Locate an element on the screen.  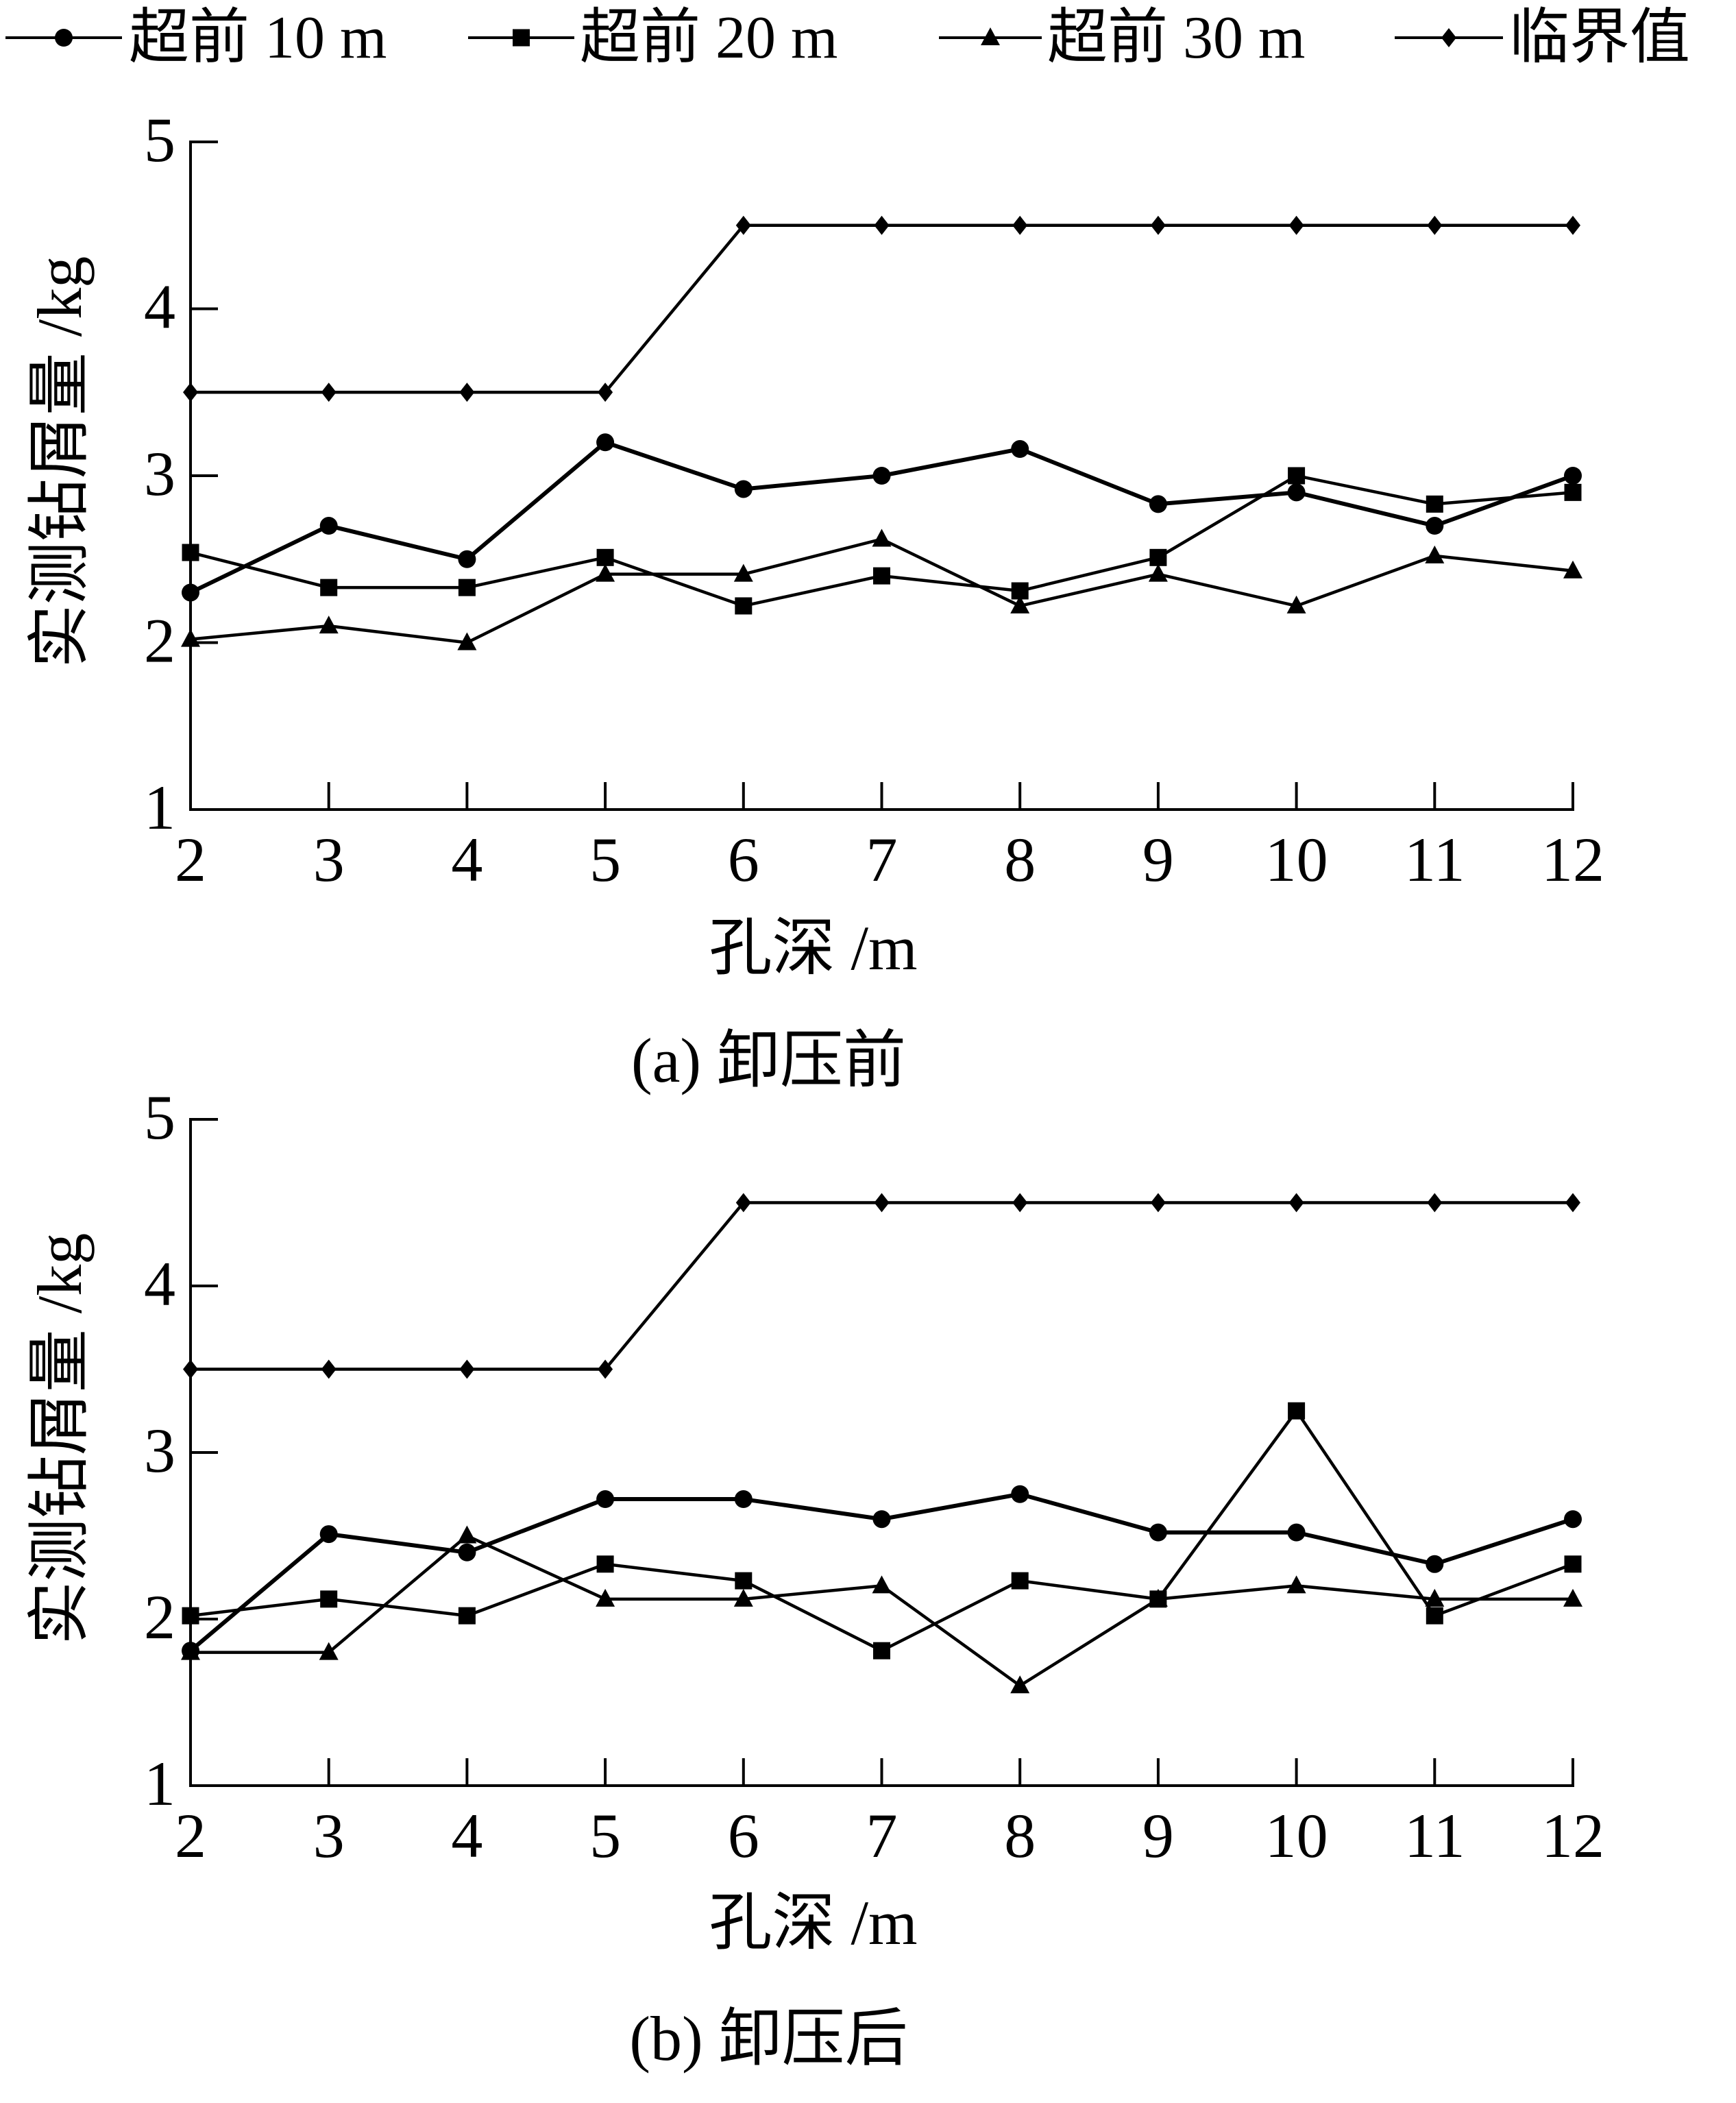
series-diamond is located at coordinates (882, 1286).